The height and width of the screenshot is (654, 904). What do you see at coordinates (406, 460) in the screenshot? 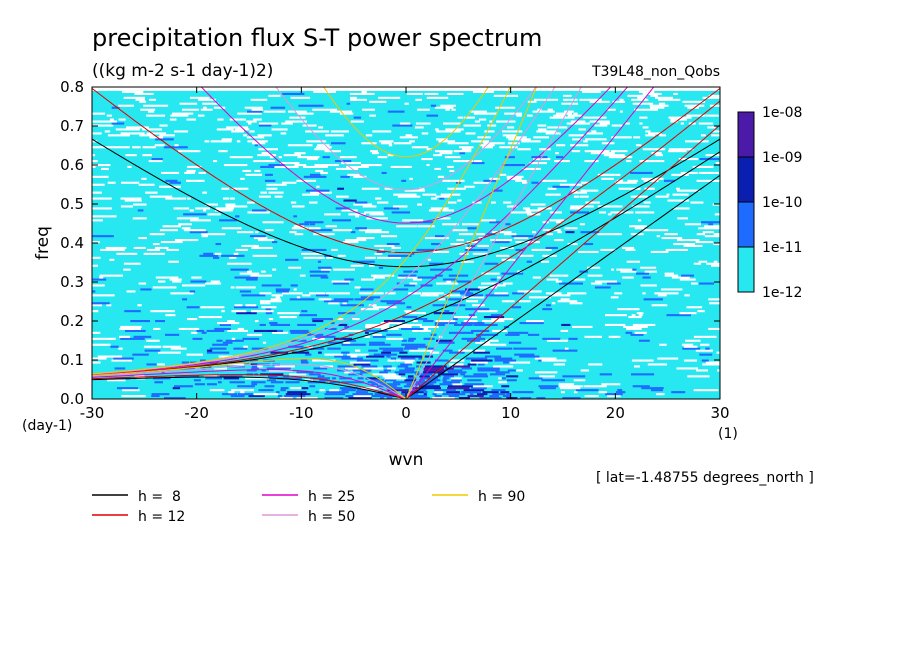
I see `x-axis-label: wvn` at bounding box center [406, 460].